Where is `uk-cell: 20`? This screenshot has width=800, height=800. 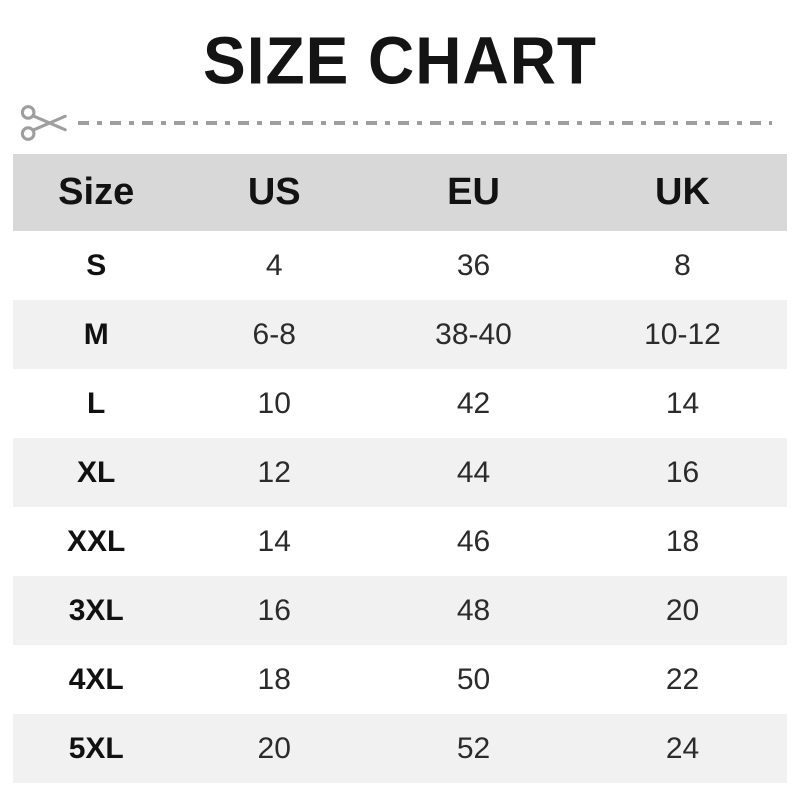
uk-cell: 20 is located at coordinates (682, 610).